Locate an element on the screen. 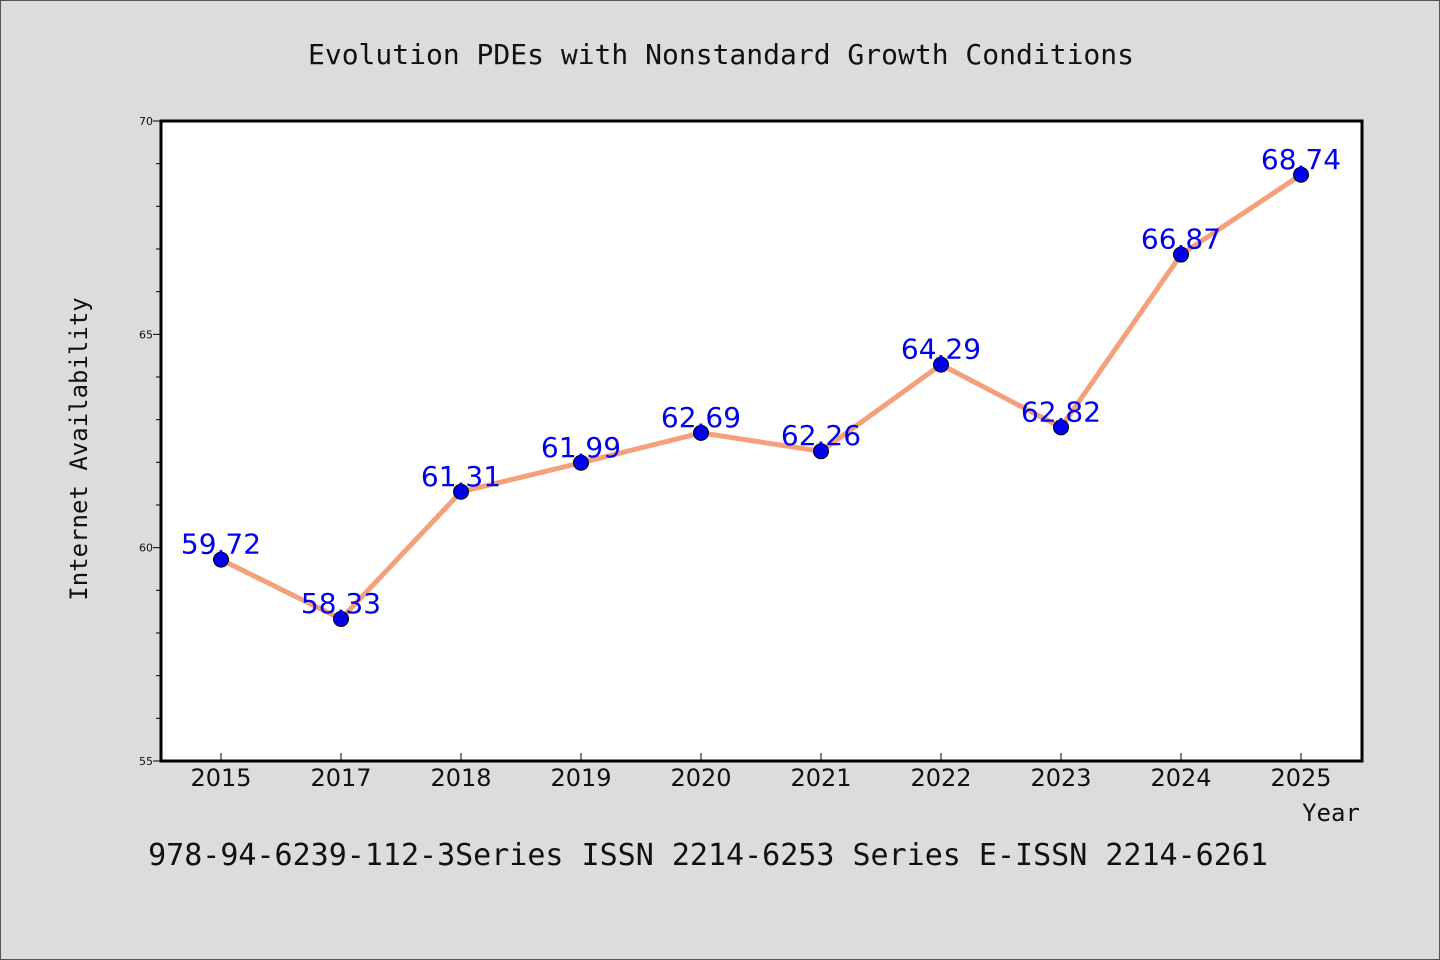 This screenshot has width=1440, height=960. data-label: 64.29 is located at coordinates (941, 349).